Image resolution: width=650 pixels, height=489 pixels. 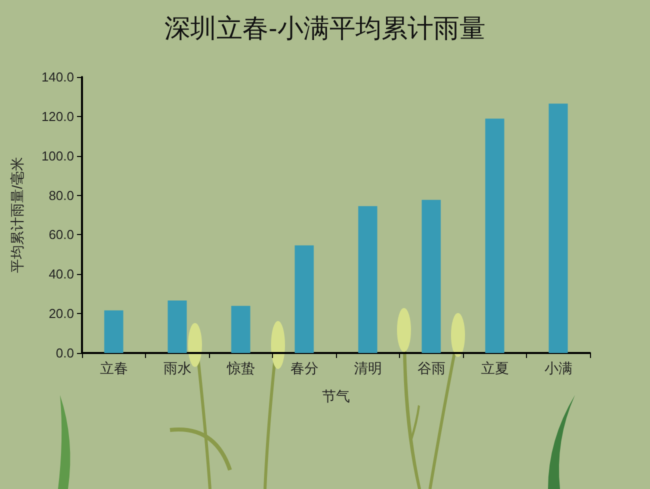 What do you see at coordinates (431, 368) in the screenshot?
I see `x-tick-label: 谷雨` at bounding box center [431, 368].